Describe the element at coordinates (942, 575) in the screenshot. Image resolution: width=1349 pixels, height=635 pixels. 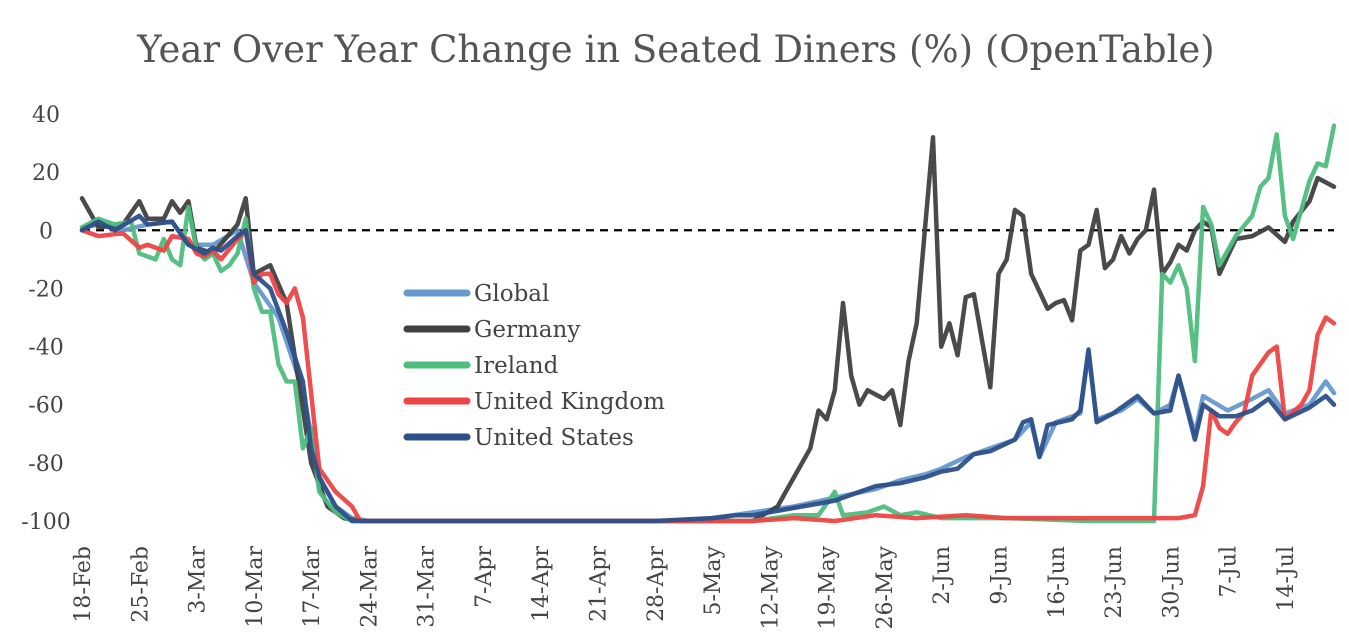
I see `x-tick-label: 2-Jun` at that location.